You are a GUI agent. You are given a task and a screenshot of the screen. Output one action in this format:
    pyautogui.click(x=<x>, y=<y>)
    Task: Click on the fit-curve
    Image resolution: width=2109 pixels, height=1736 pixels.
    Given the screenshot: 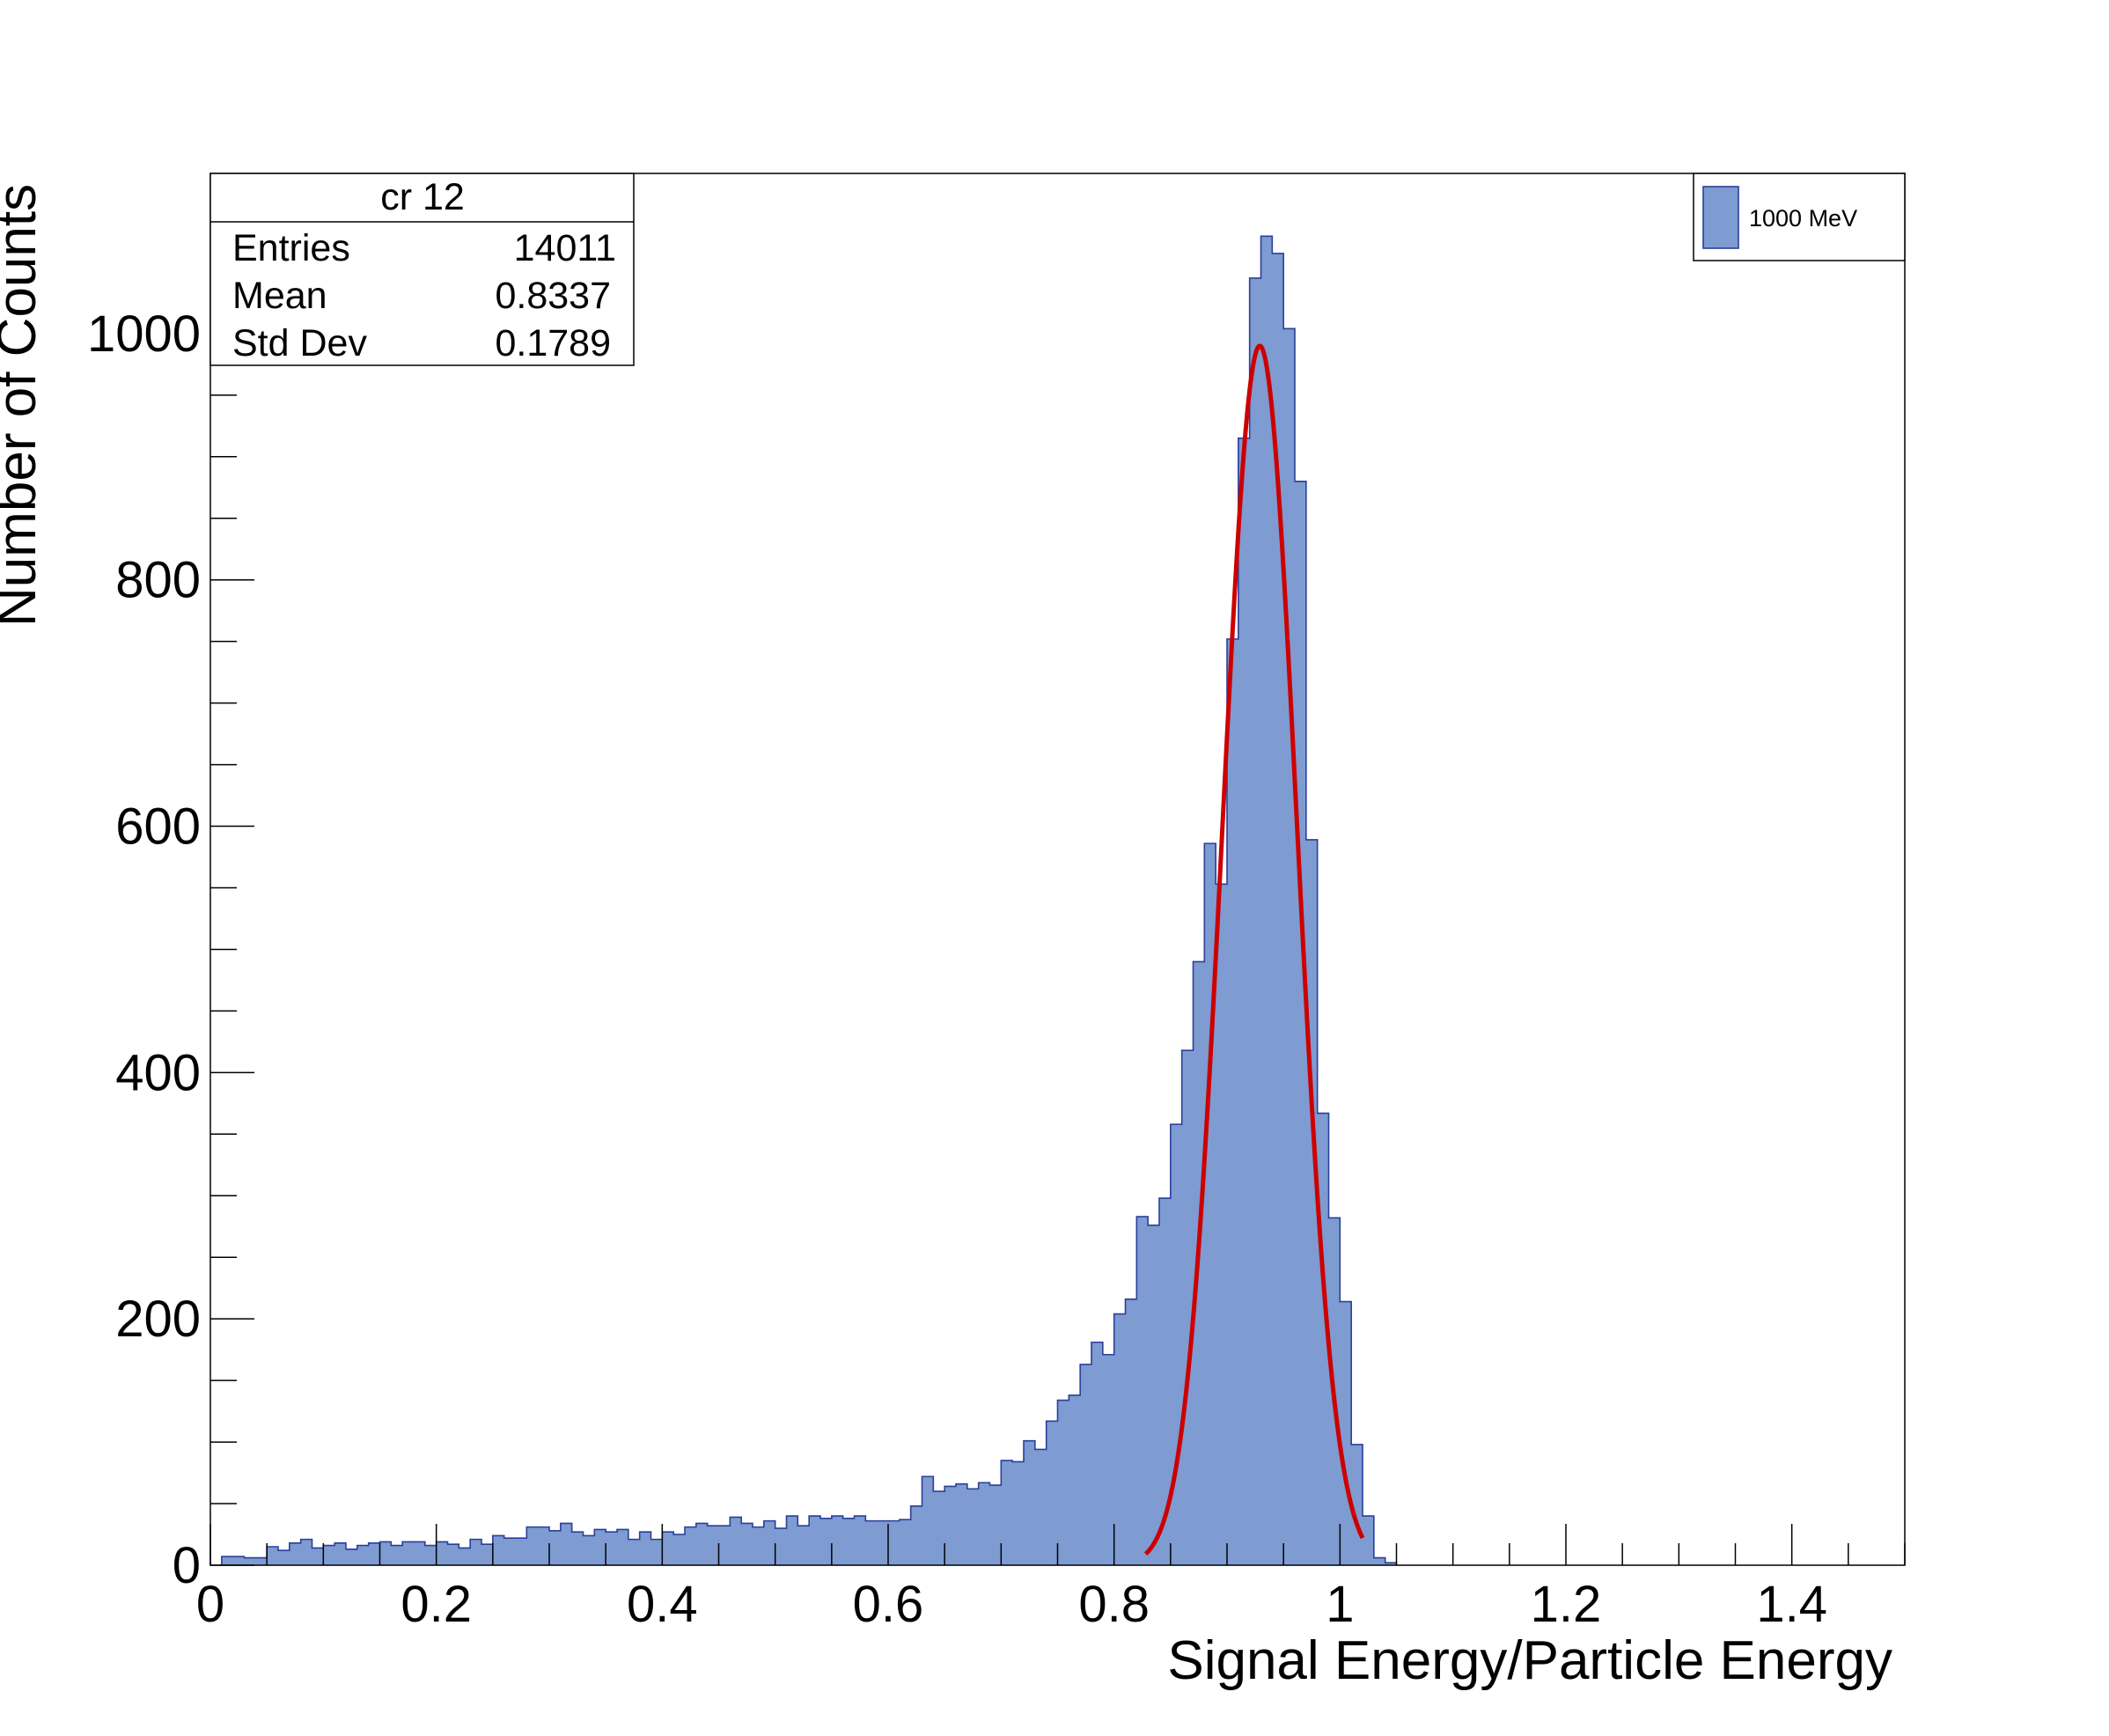 What is the action you would take?
    pyautogui.click(x=1254, y=949)
    